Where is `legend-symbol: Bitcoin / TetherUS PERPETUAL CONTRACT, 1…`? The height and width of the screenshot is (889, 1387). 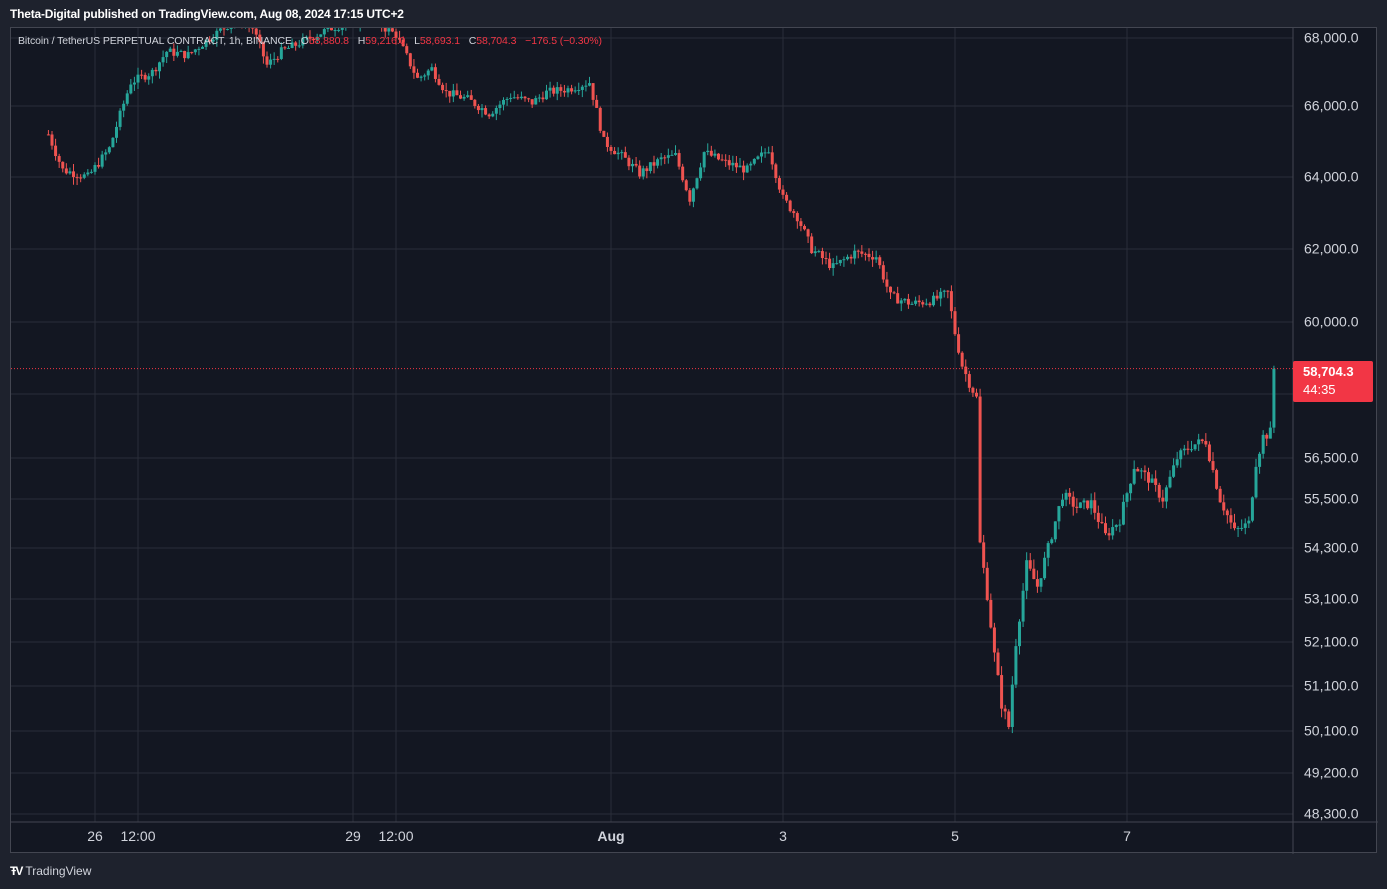
legend-symbol: Bitcoin / TetherUS PERPETUAL CONTRACT, 1… is located at coordinates (155, 41).